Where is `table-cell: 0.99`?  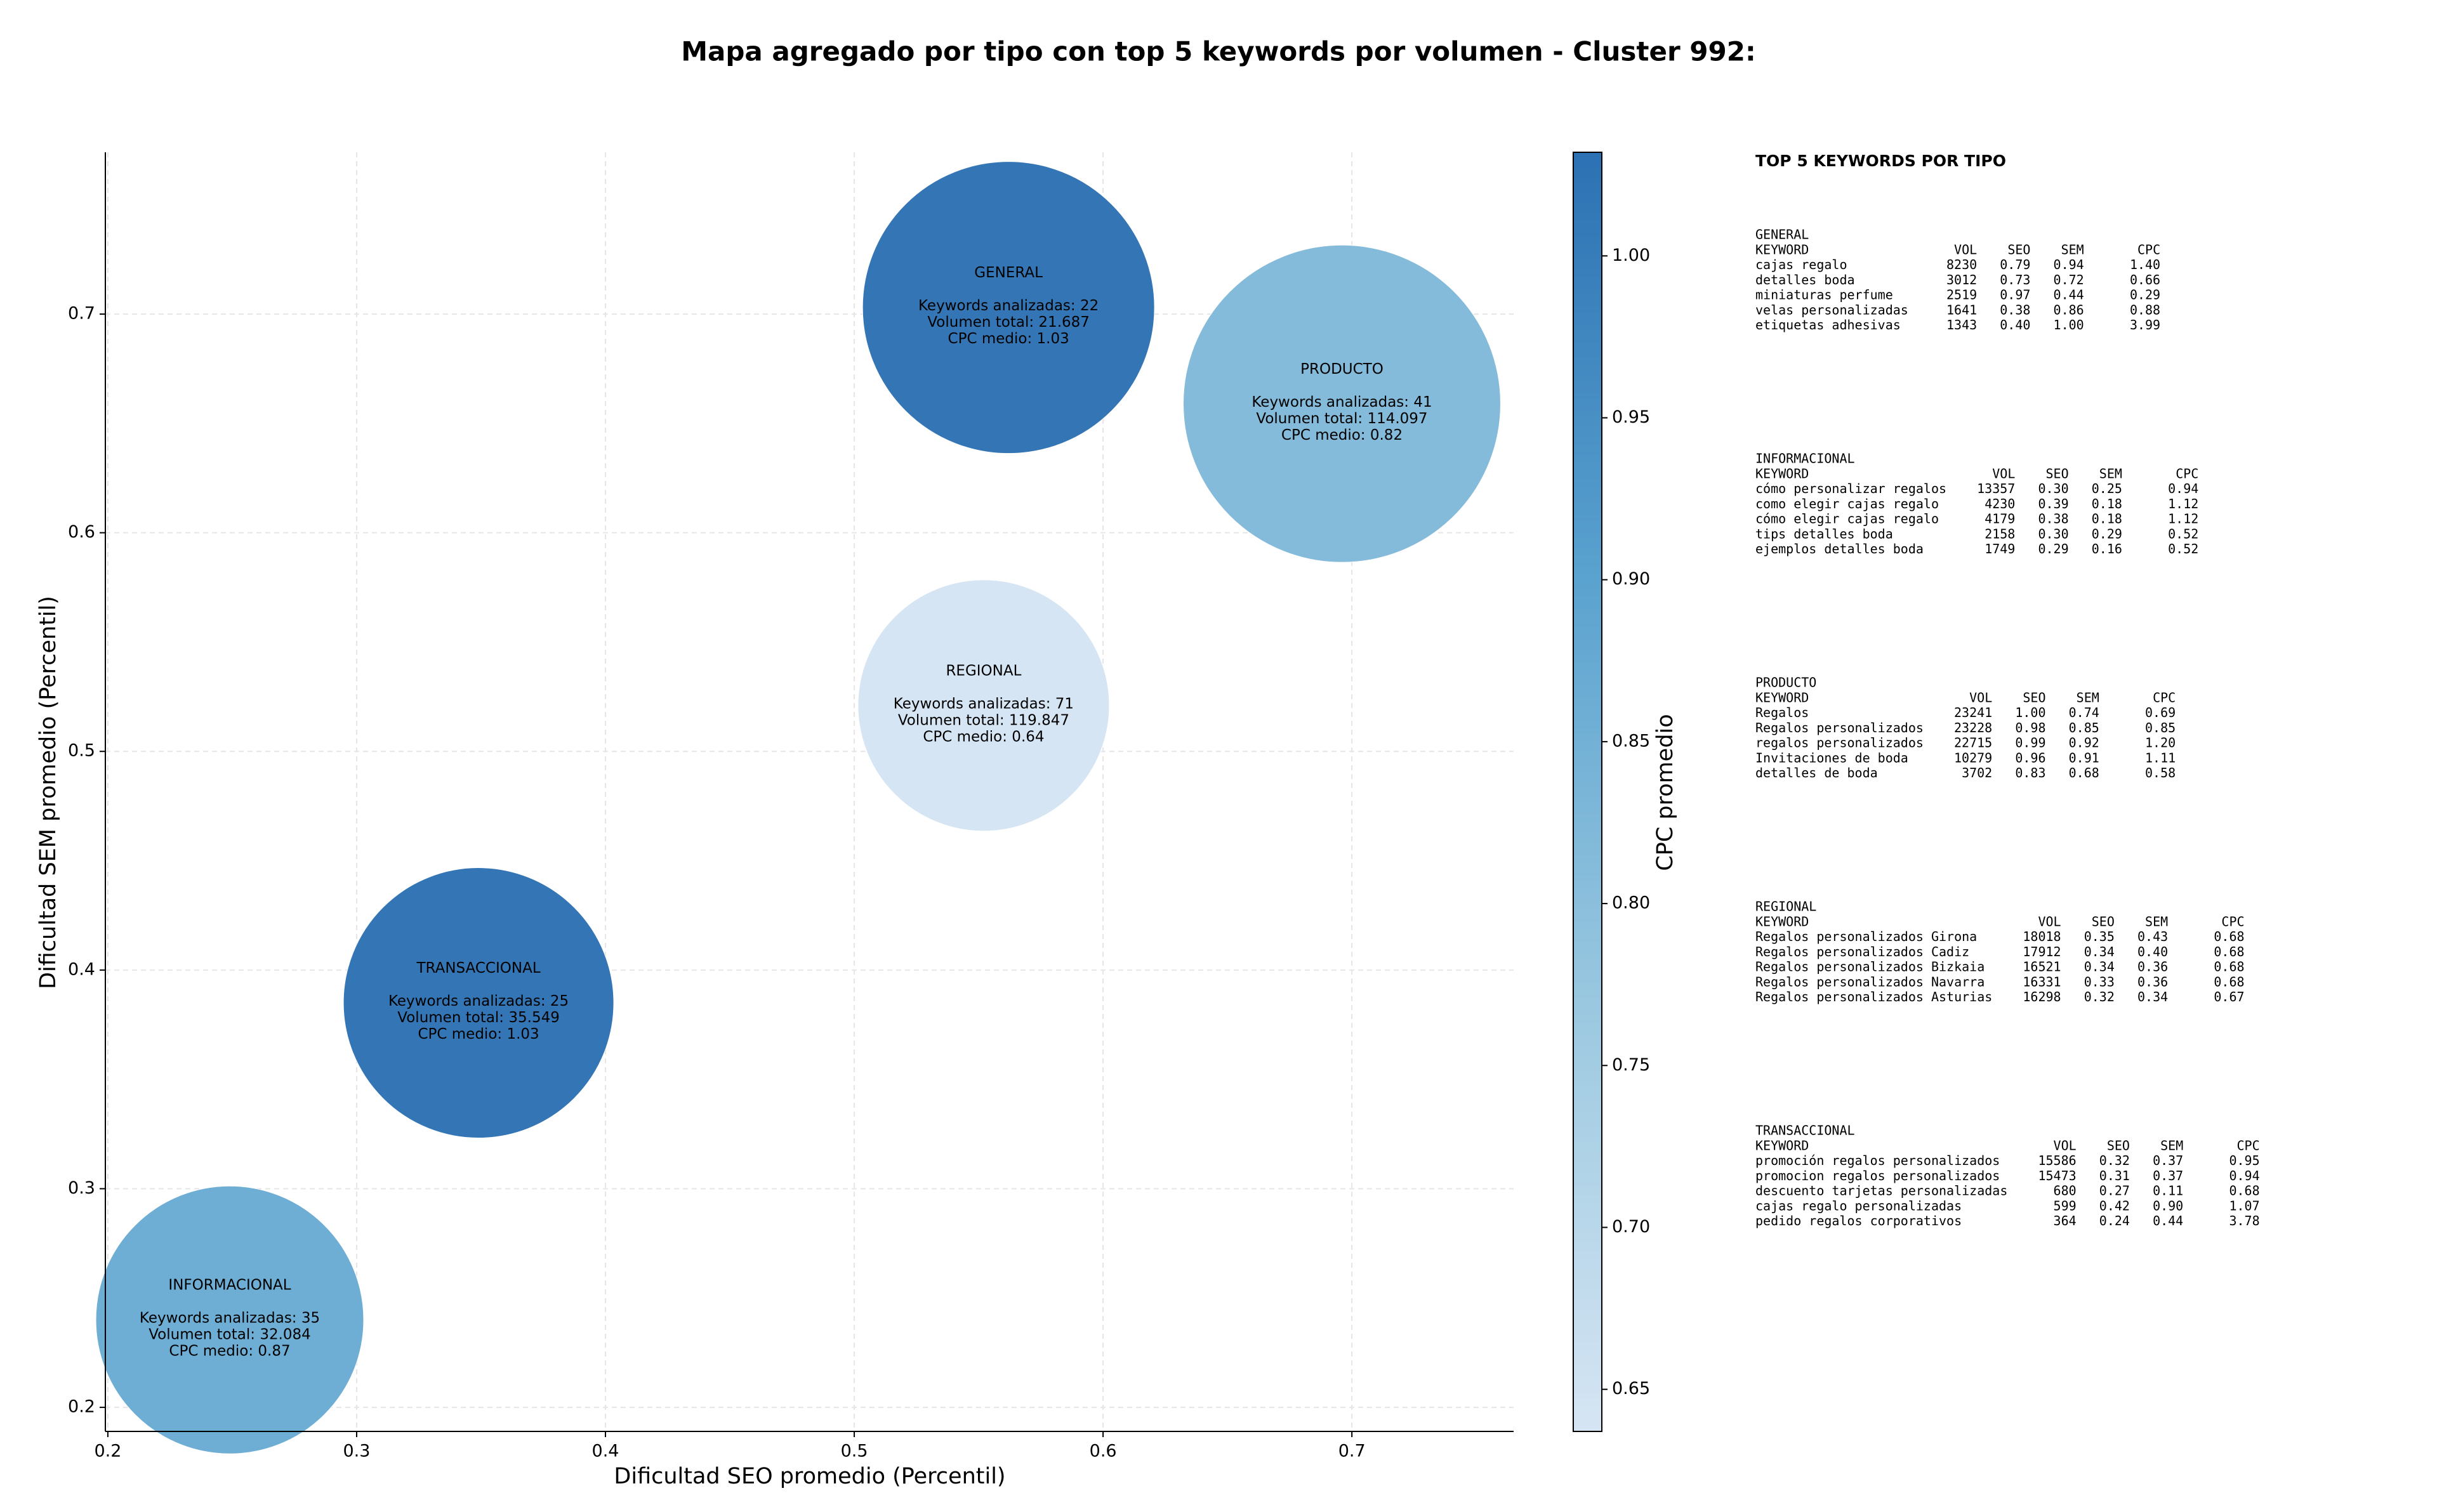 table-cell: 0.99 is located at coordinates (2030, 743).